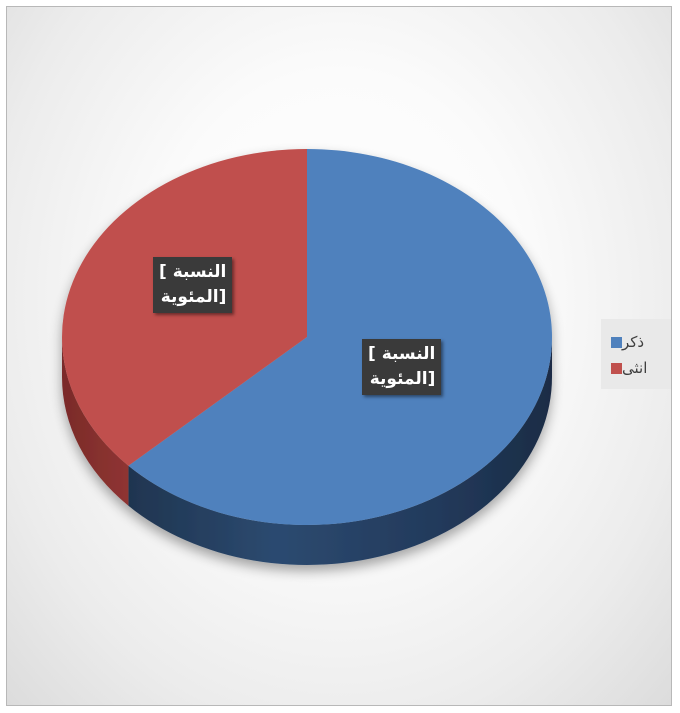 The image size is (680, 713). I want to click on legend-swatch-female, so click(616, 368).